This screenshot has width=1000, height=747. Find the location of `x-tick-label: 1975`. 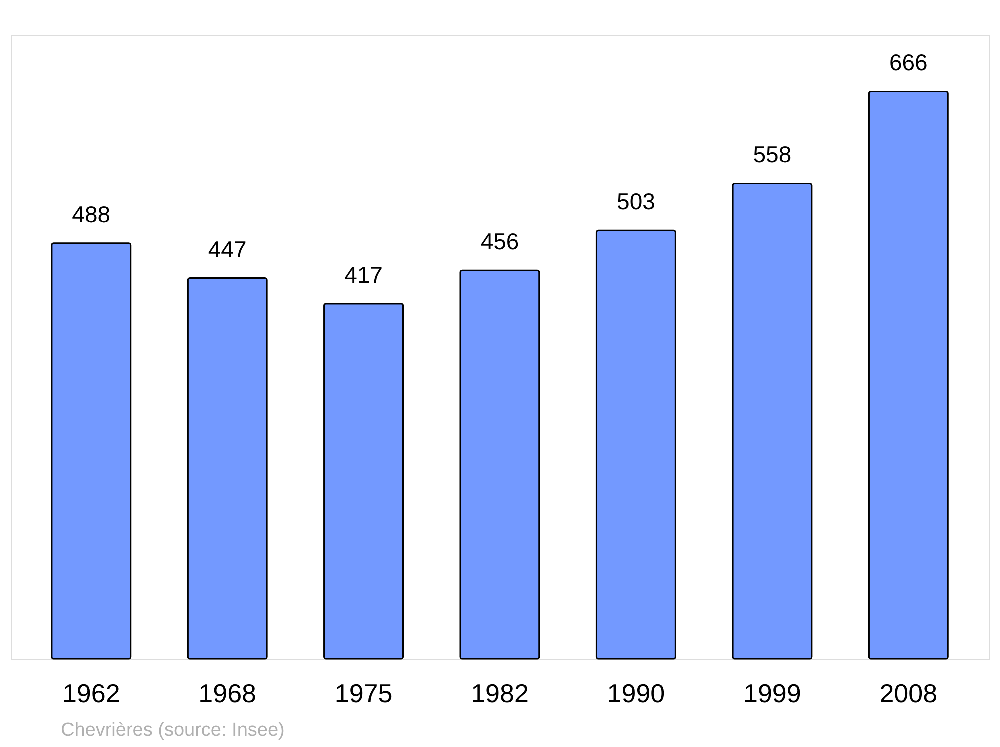

x-tick-label: 1975 is located at coordinates (363, 693).